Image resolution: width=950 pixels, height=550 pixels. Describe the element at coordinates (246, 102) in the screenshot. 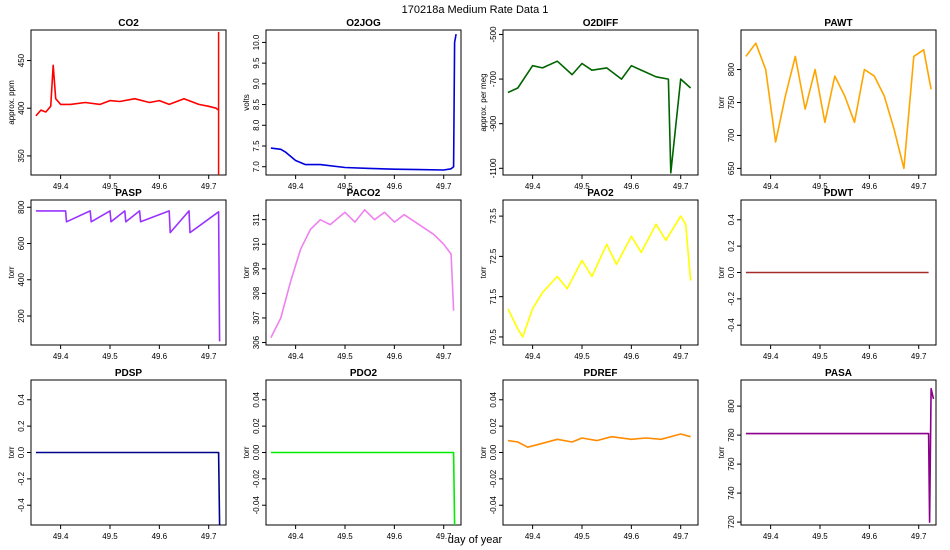

I see `y-axis-label: volts` at that location.